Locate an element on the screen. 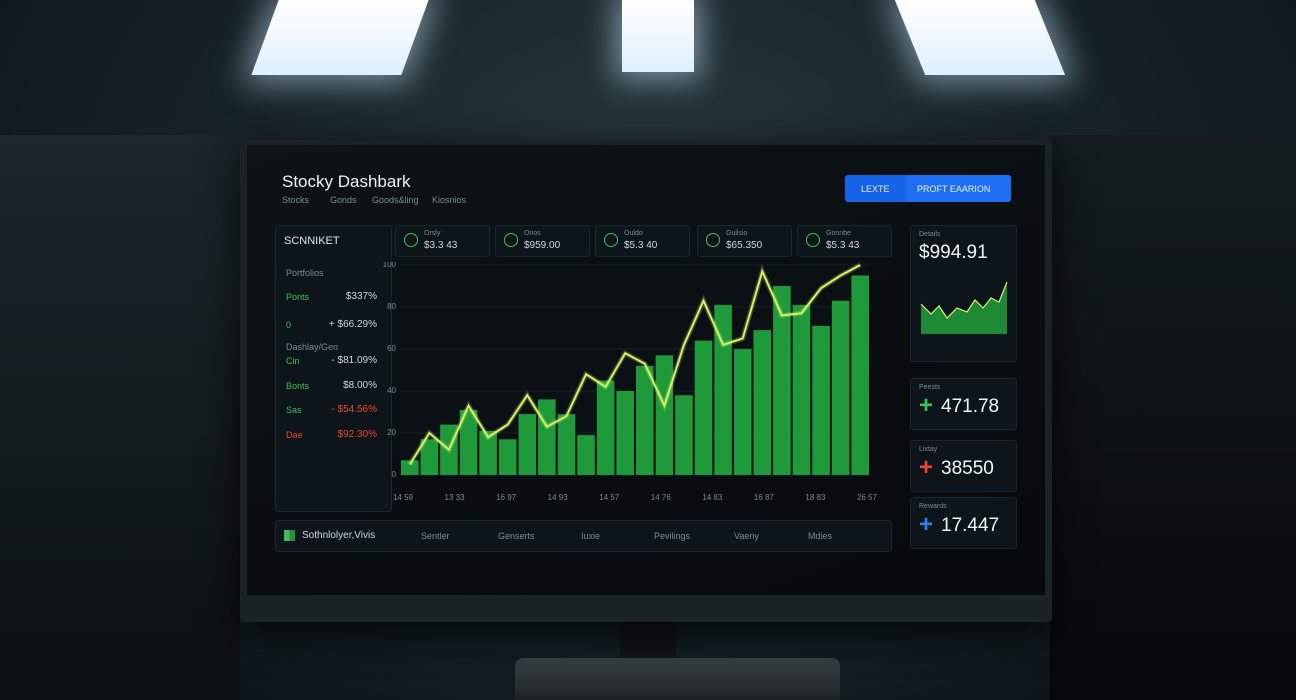  tab: Gonds is located at coordinates (343, 200).